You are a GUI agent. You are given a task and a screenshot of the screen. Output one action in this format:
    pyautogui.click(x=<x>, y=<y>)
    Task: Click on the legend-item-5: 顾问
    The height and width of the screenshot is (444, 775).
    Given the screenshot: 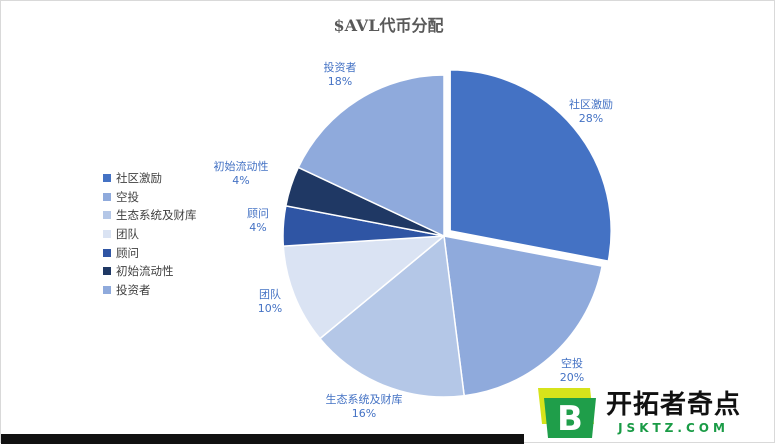 What is the action you would take?
    pyautogui.click(x=150, y=252)
    